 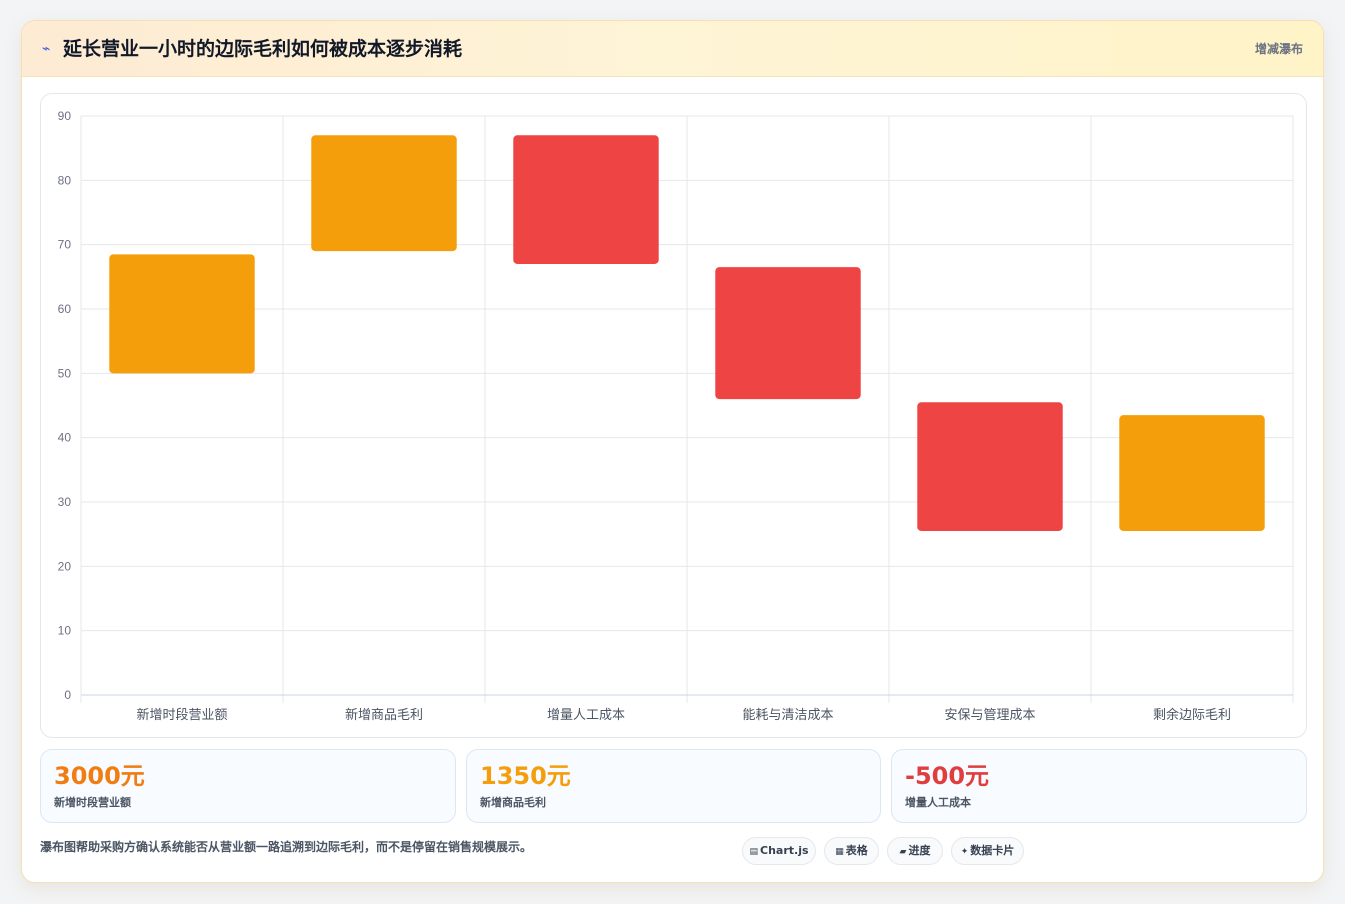 What do you see at coordinates (65, 631) in the screenshot?
I see `y-tick-label: 10` at bounding box center [65, 631].